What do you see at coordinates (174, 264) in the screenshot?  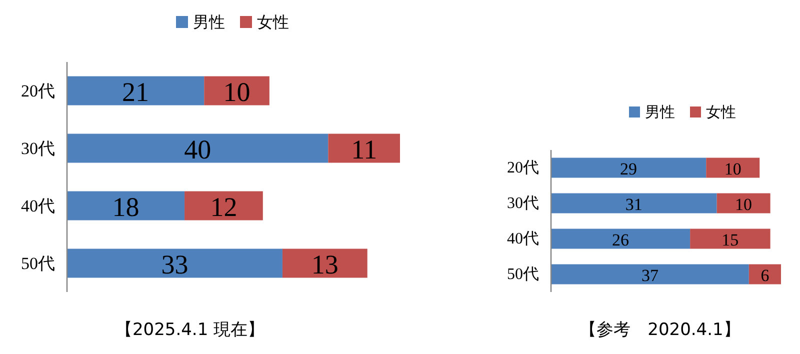 I see `data-label: 33` at bounding box center [174, 264].